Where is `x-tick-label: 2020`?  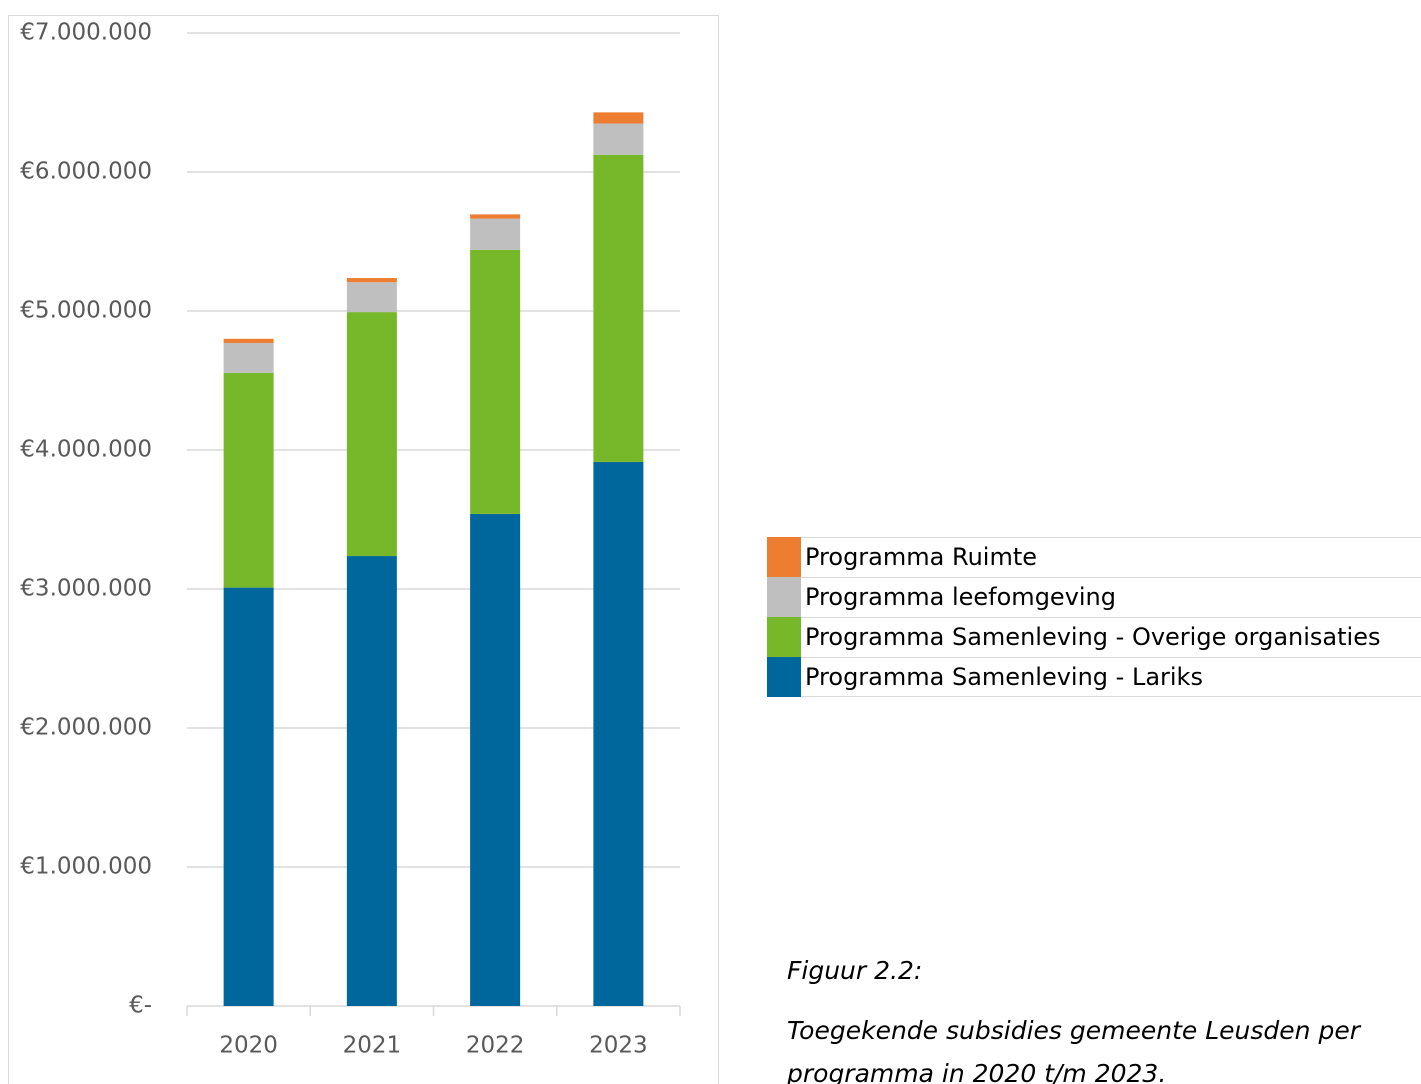
x-tick-label: 2020 is located at coordinates (248, 1046).